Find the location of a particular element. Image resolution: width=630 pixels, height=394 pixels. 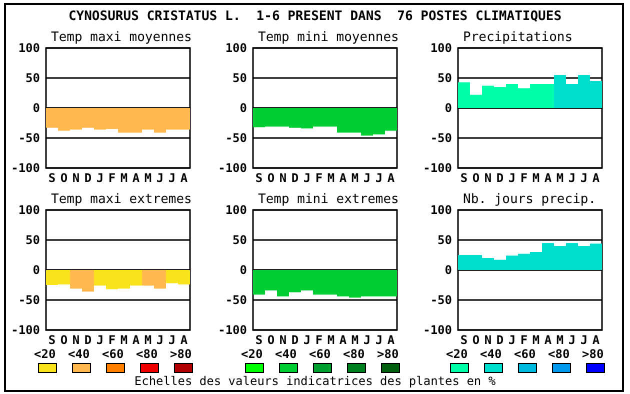

chart-title: Precipitations is located at coordinates (518, 37).